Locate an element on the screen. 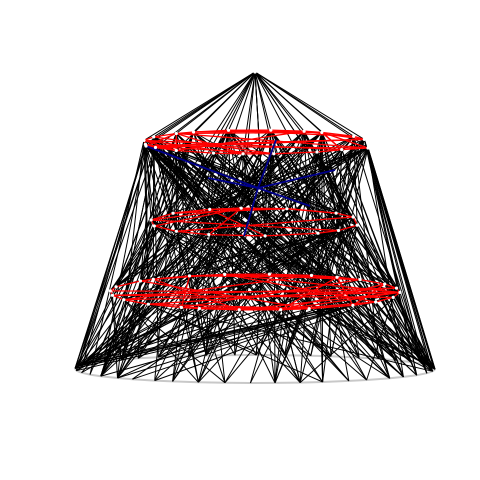 The width and height of the screenshot is (480, 480). blue-edges is located at coordinates (240, 188).